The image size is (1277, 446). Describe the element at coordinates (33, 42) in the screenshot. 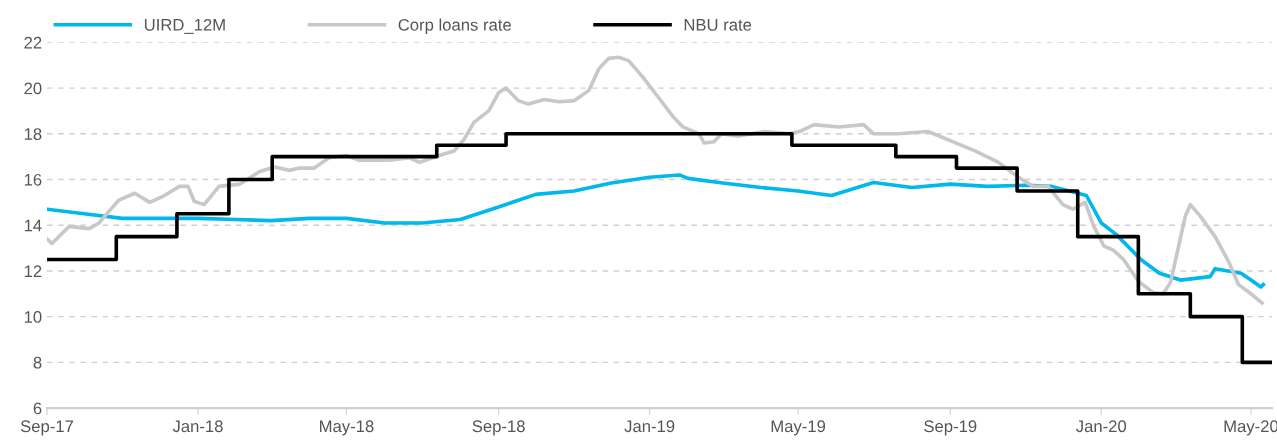

I see `y-tick-label: 22` at that location.